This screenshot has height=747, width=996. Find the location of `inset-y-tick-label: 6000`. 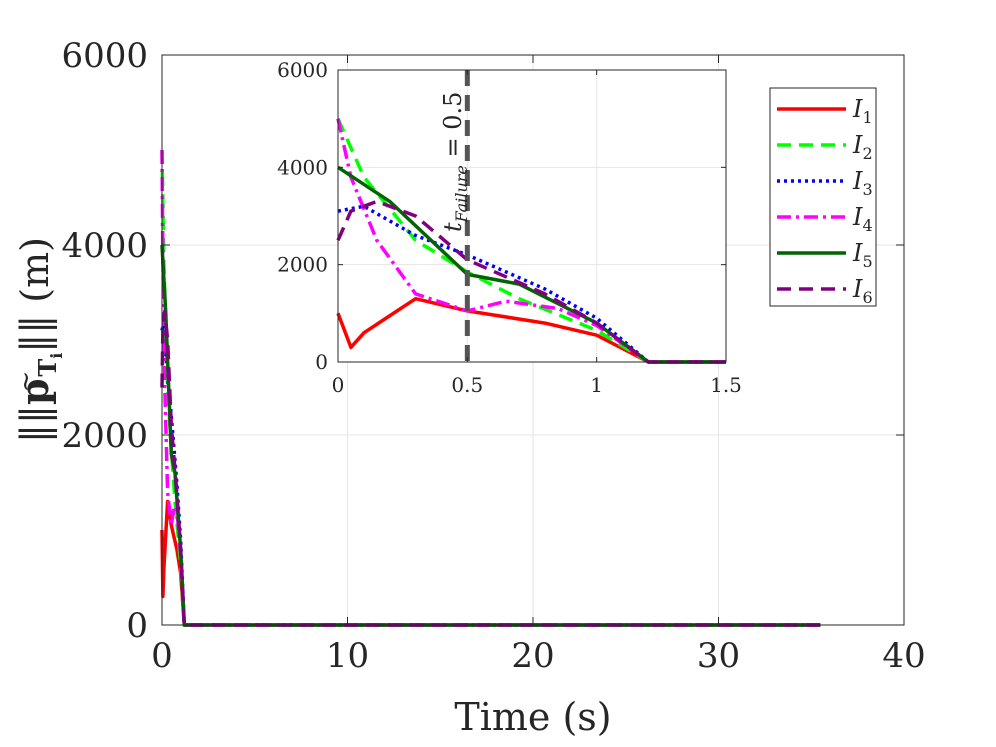

inset-y-tick-label: 6000 is located at coordinates (302, 70).